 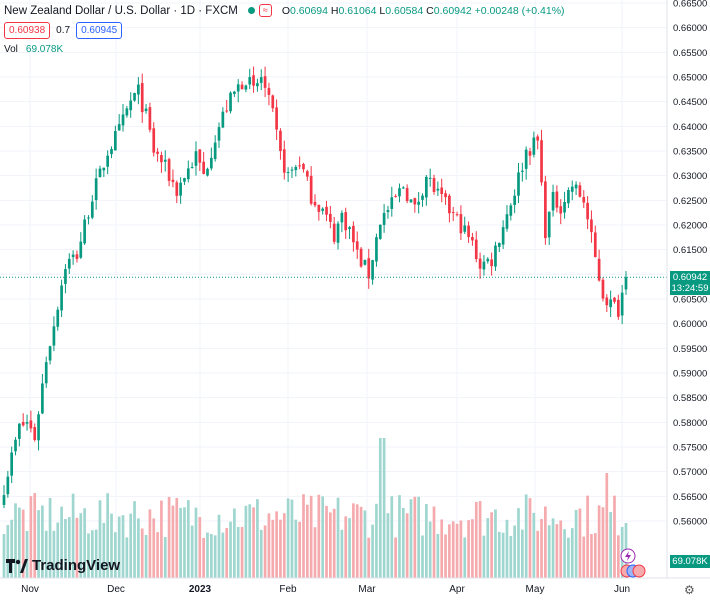 What do you see at coordinates (325, 589) in the screenshot?
I see `time-axis: Nov Dec 2023 Feb Mar Apr May Jun` at bounding box center [325, 589].